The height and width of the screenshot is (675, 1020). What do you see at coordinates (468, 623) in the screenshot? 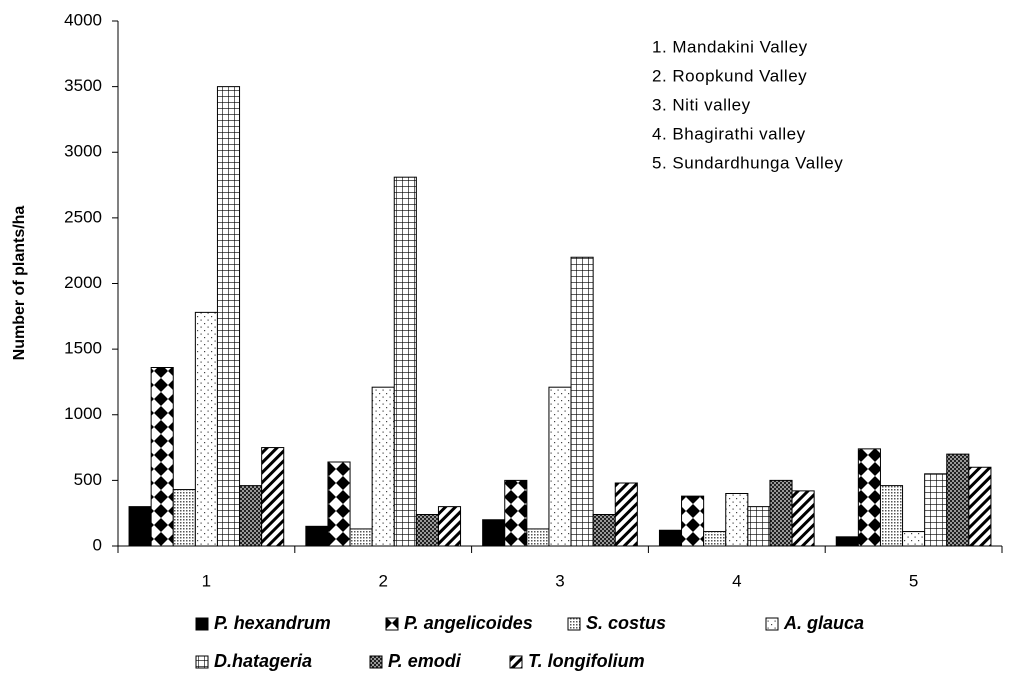
I see `legend-label: P. angelicoides` at bounding box center [468, 623].